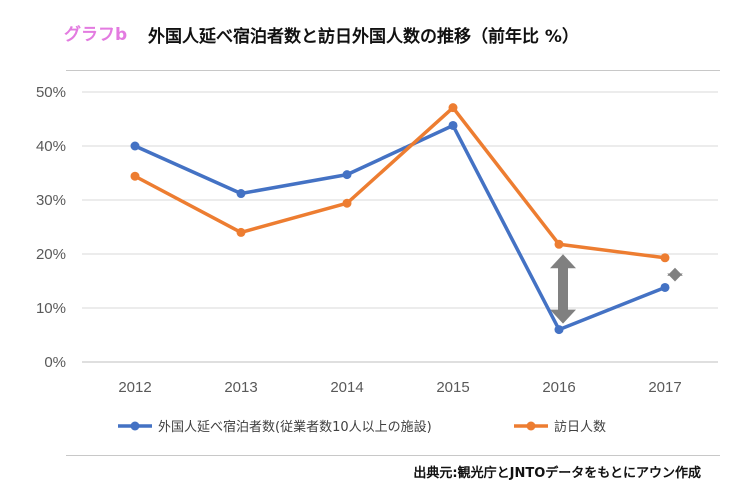 Image resolution: width=735 pixels, height=494 pixels. I want to click on y-tick-label: 10%, so click(51, 308).